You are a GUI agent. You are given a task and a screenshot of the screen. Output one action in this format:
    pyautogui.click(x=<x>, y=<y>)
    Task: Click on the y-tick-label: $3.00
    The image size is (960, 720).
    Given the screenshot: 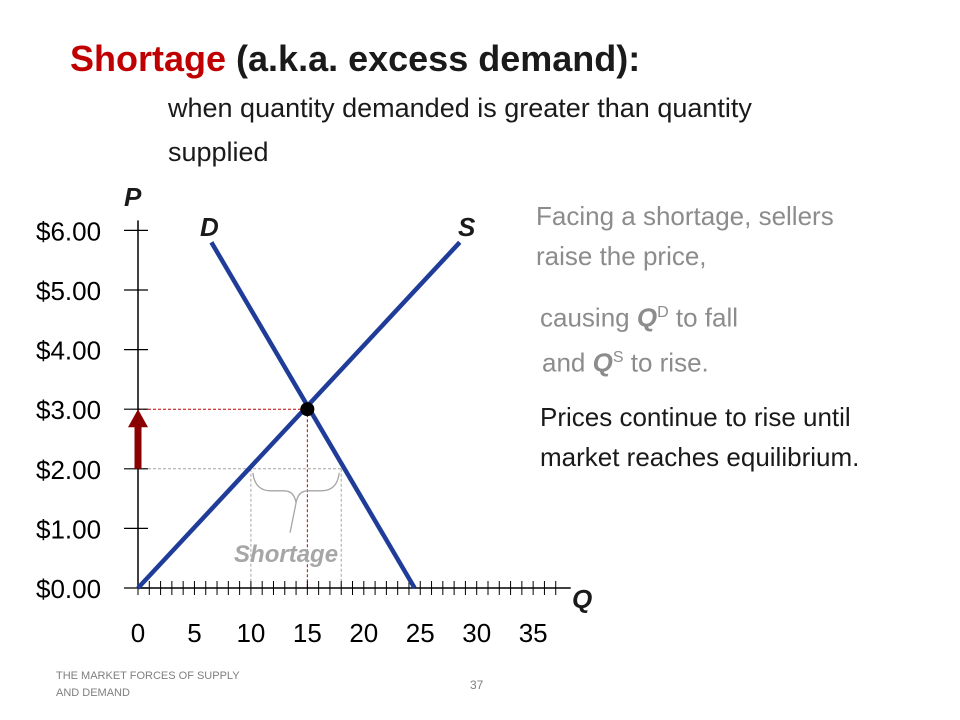 What is the action you would take?
    pyautogui.click(x=68, y=410)
    